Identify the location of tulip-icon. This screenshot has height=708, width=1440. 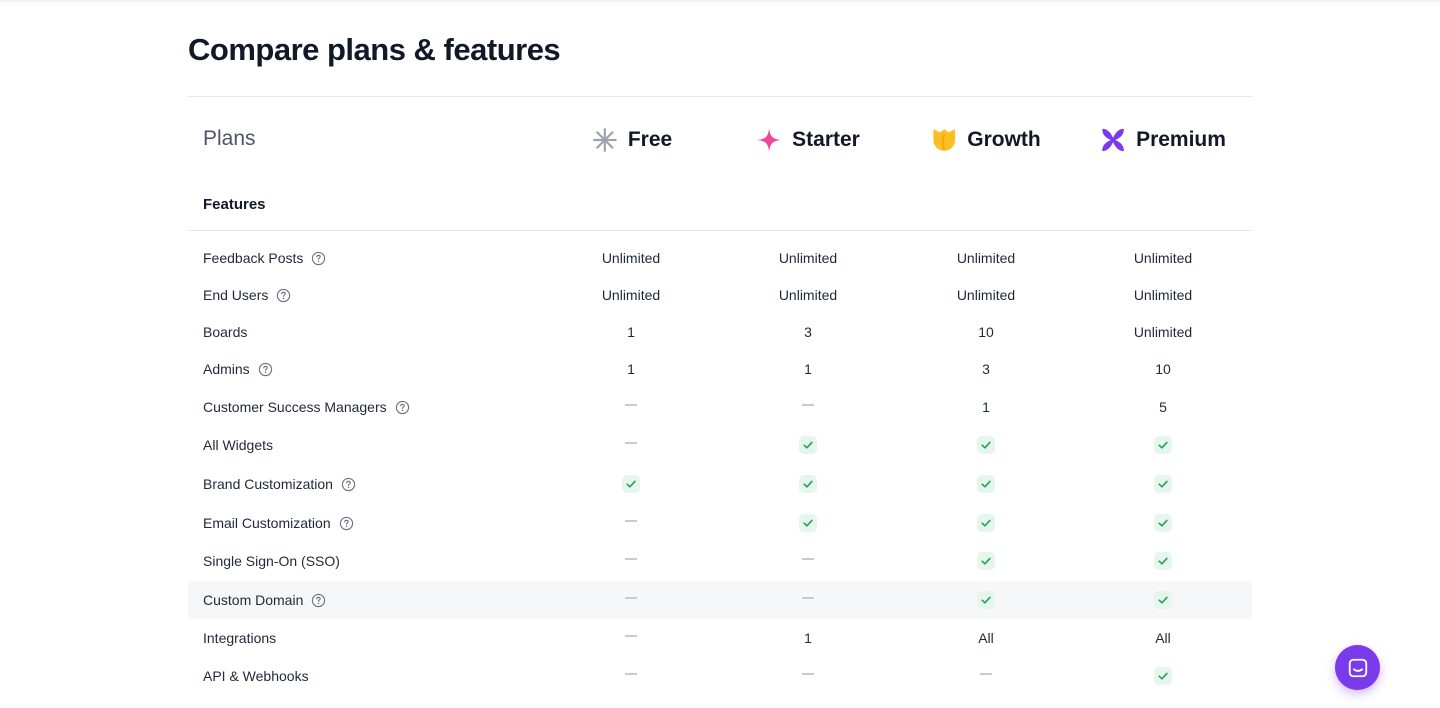
(944, 140).